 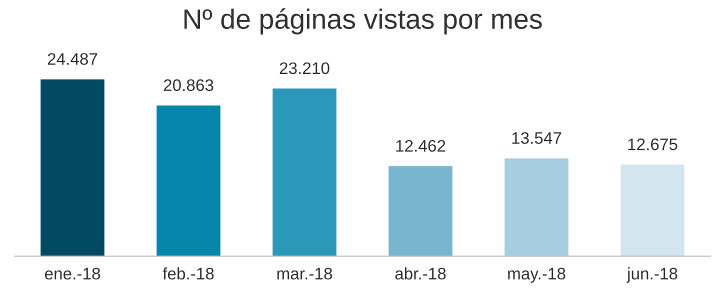 I want to click on x-tick-label: abr.-18, so click(x=420, y=273).